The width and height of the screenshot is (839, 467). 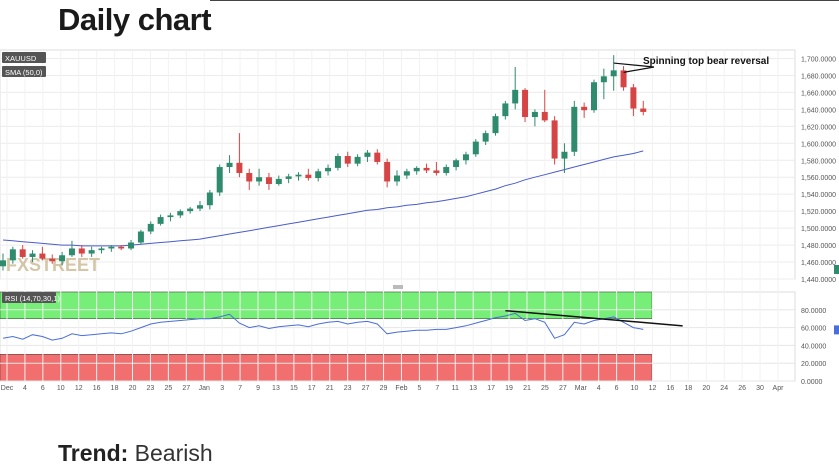 I want to click on x-tick-label: 18, so click(x=688, y=388).